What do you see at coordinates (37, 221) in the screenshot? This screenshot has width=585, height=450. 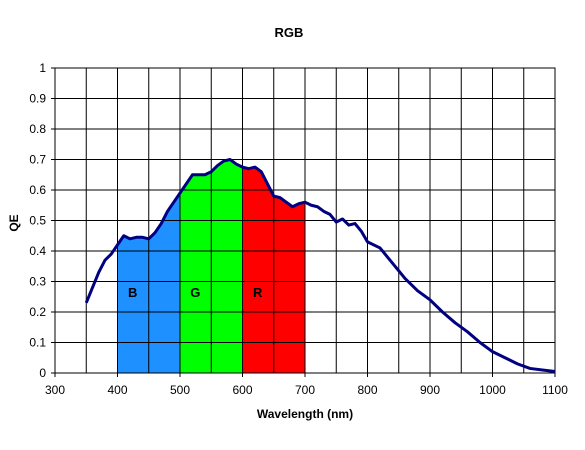 I see `y-tick-label: 0.5` at bounding box center [37, 221].